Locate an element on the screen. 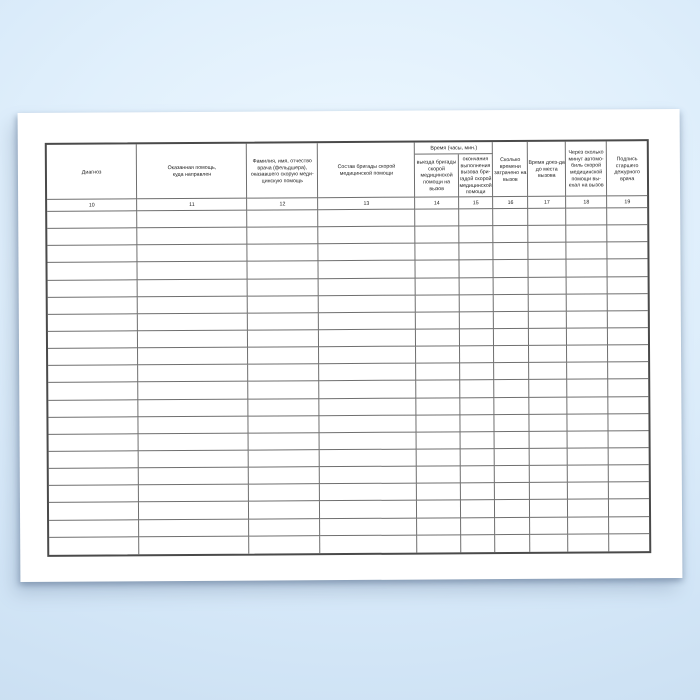 This screenshot has height=700, width=700. column-number-17-label: 17 is located at coordinates (546, 202).